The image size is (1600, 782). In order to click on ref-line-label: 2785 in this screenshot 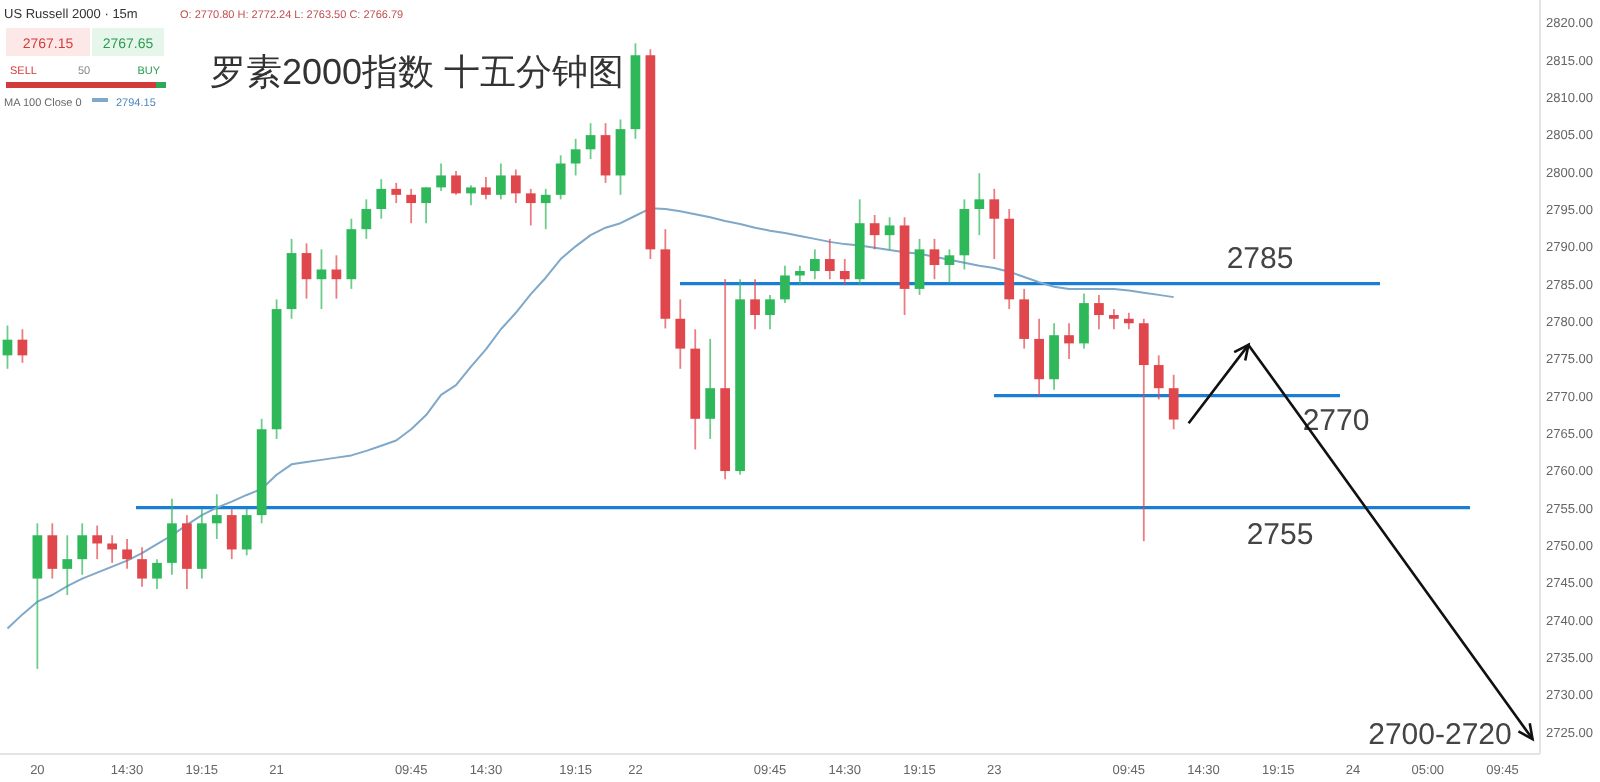, I will do `click(1260, 258)`.